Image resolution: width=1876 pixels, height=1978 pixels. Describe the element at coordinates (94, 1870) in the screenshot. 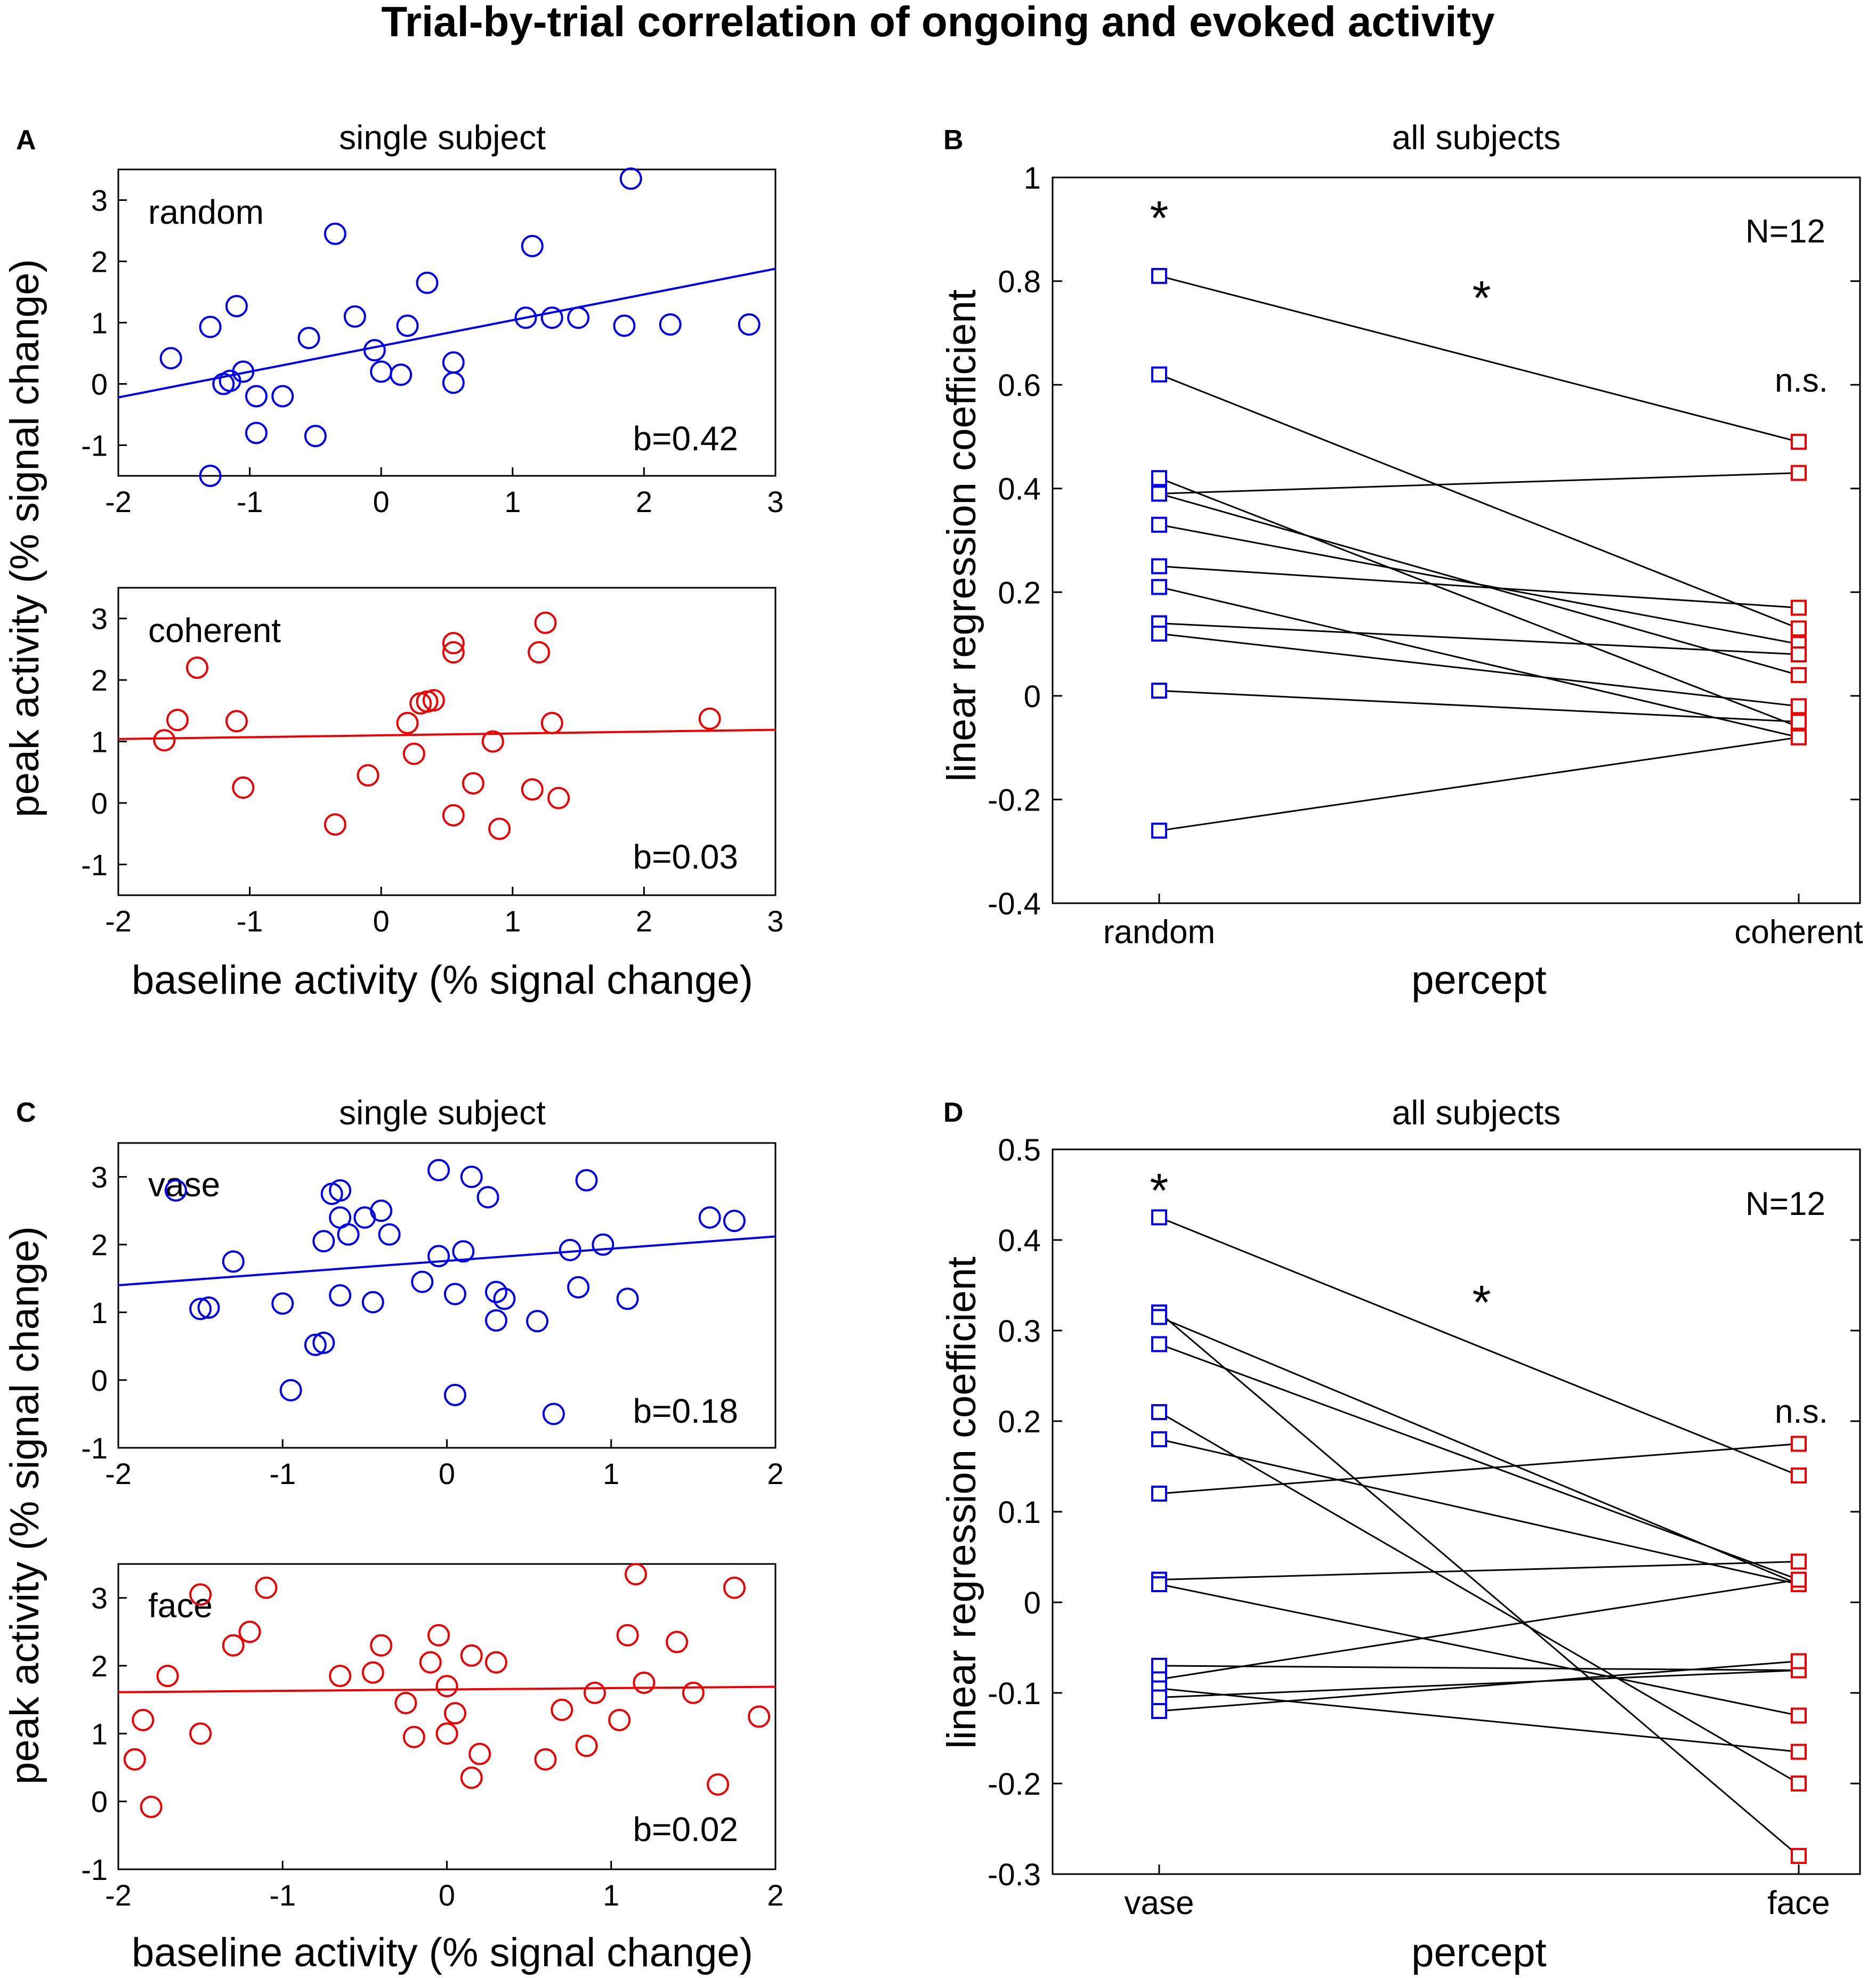

I see `panel-c-face-ytick-label: -1` at that location.